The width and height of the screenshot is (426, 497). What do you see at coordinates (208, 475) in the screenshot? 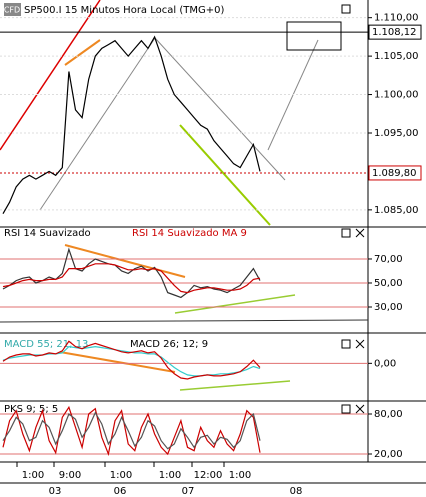
I see `x-tick-label: 12:00` at bounding box center [208, 475].